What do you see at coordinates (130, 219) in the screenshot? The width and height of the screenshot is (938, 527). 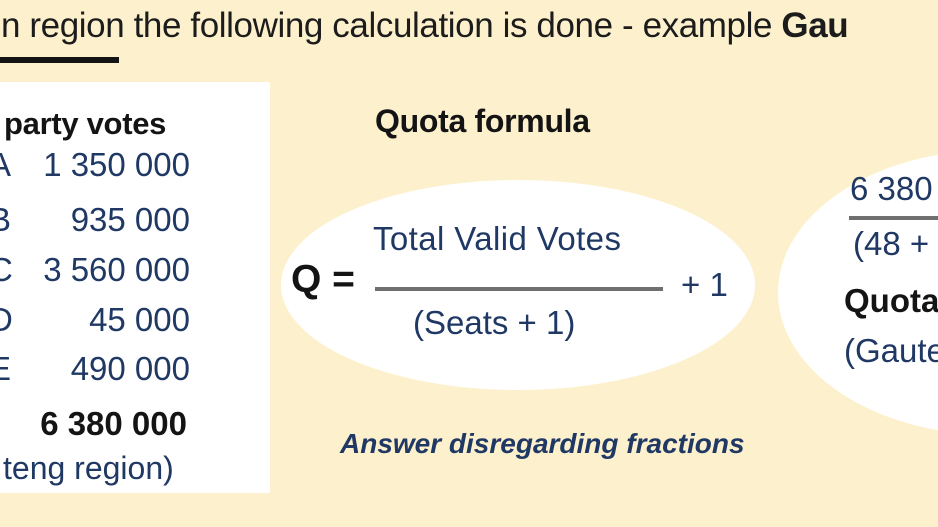 I see `vote-count: 935 000` at bounding box center [130, 219].